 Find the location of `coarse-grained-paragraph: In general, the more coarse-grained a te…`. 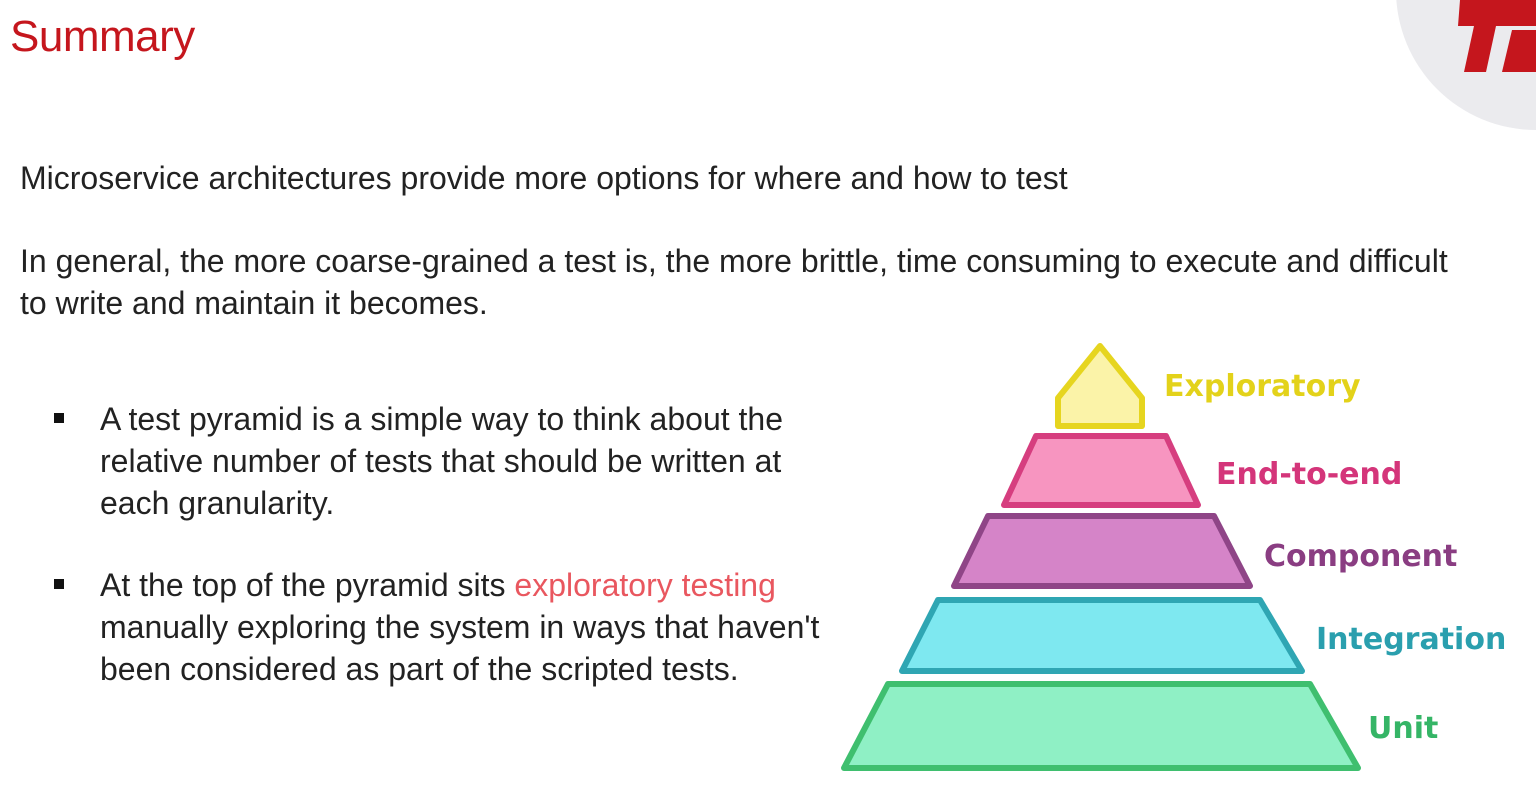

coarse-grained-paragraph: In general, the more coarse-grained a te… is located at coordinates (734, 282).